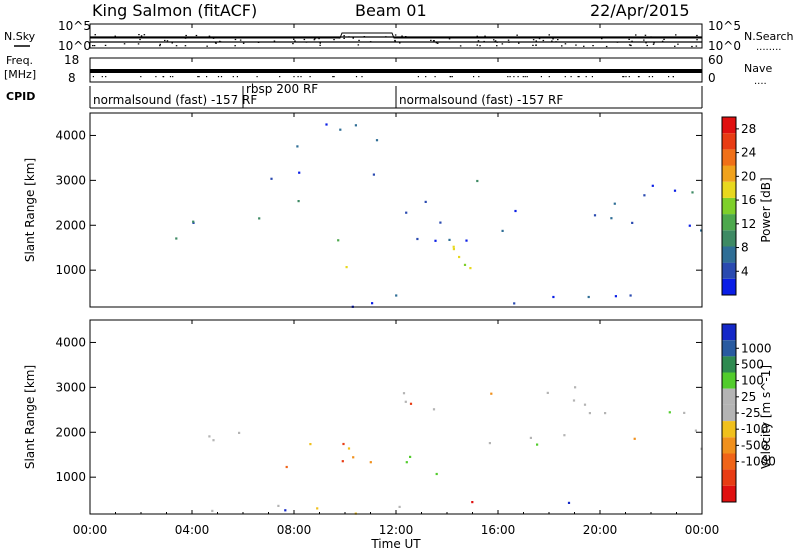 This screenshot has height=558, width=800. I want to click on velocity-colorbar: 1000 500 100 25 -25 -100 -500 -1000, so click(748, 413).